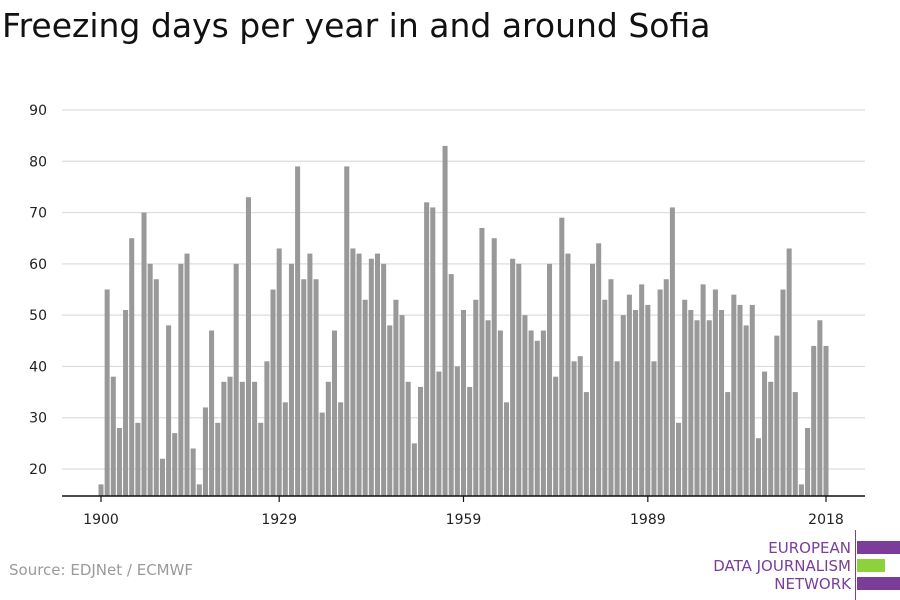 The height and width of the screenshot is (600, 900). What do you see at coordinates (648, 400) in the screenshot?
I see `bar-1989` at bounding box center [648, 400].